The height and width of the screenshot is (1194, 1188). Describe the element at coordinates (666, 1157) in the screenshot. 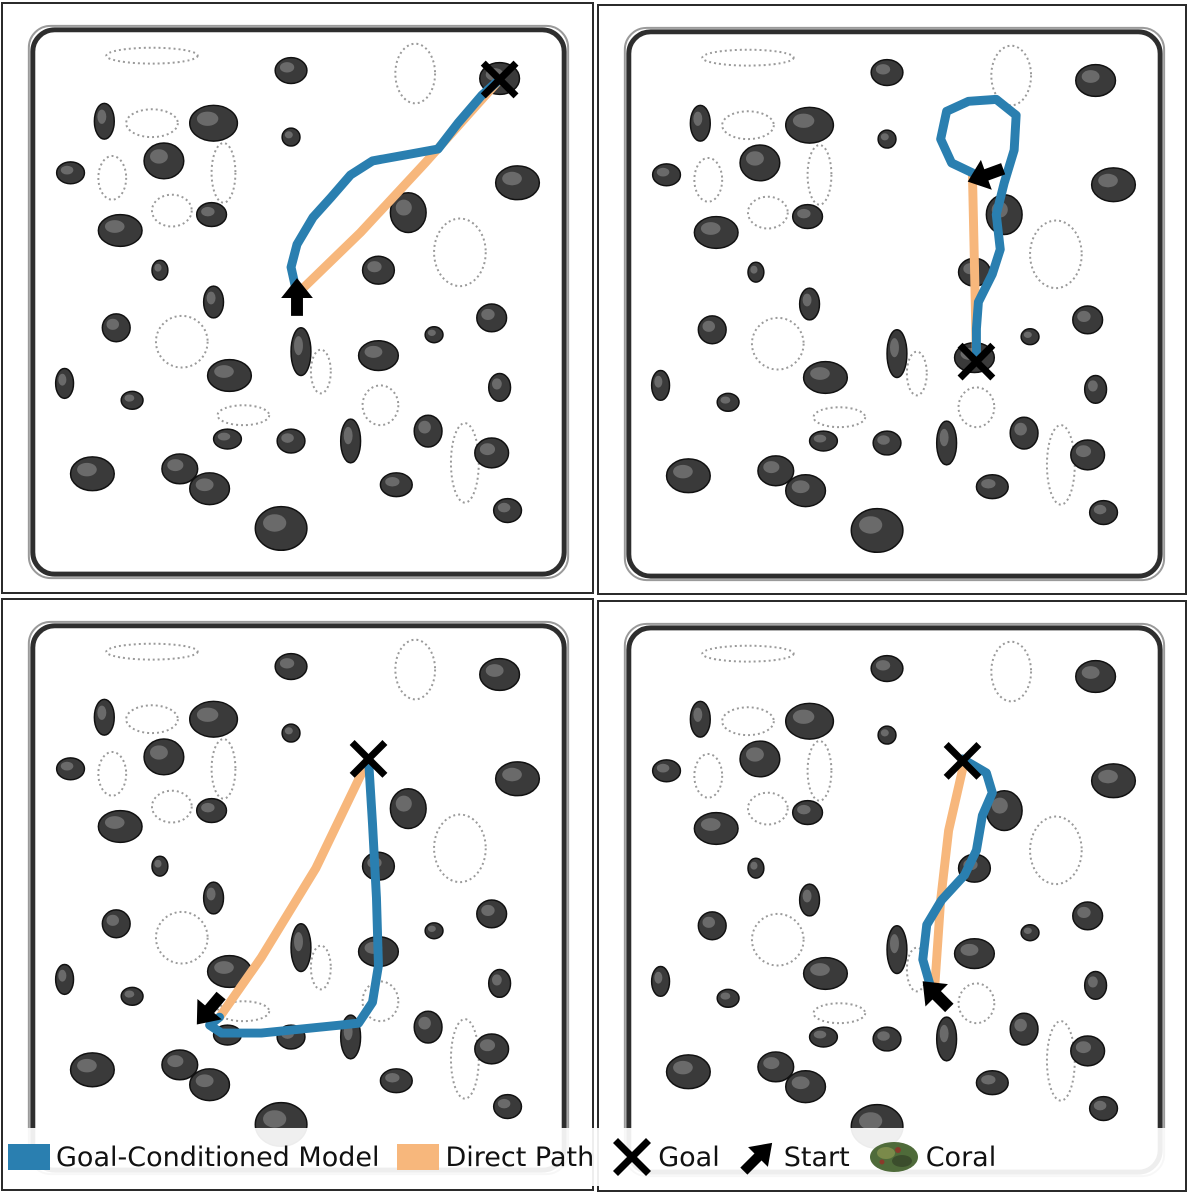

I see `legend-item-goal: Goal` at that location.